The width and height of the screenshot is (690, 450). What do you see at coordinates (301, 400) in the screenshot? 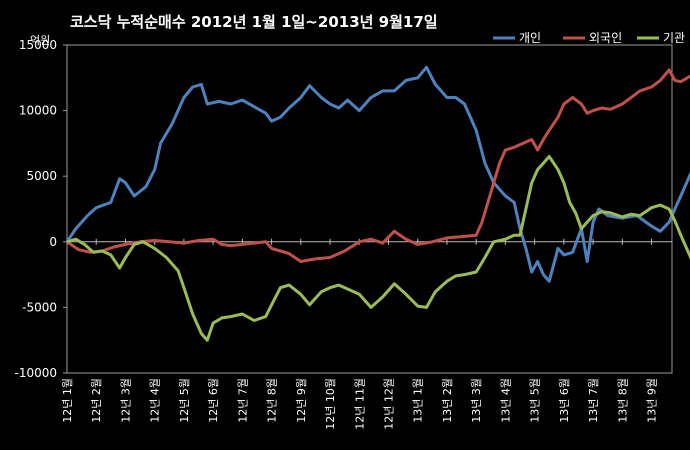
I see `x-tick-label: 12년 9월` at bounding box center [301, 400].